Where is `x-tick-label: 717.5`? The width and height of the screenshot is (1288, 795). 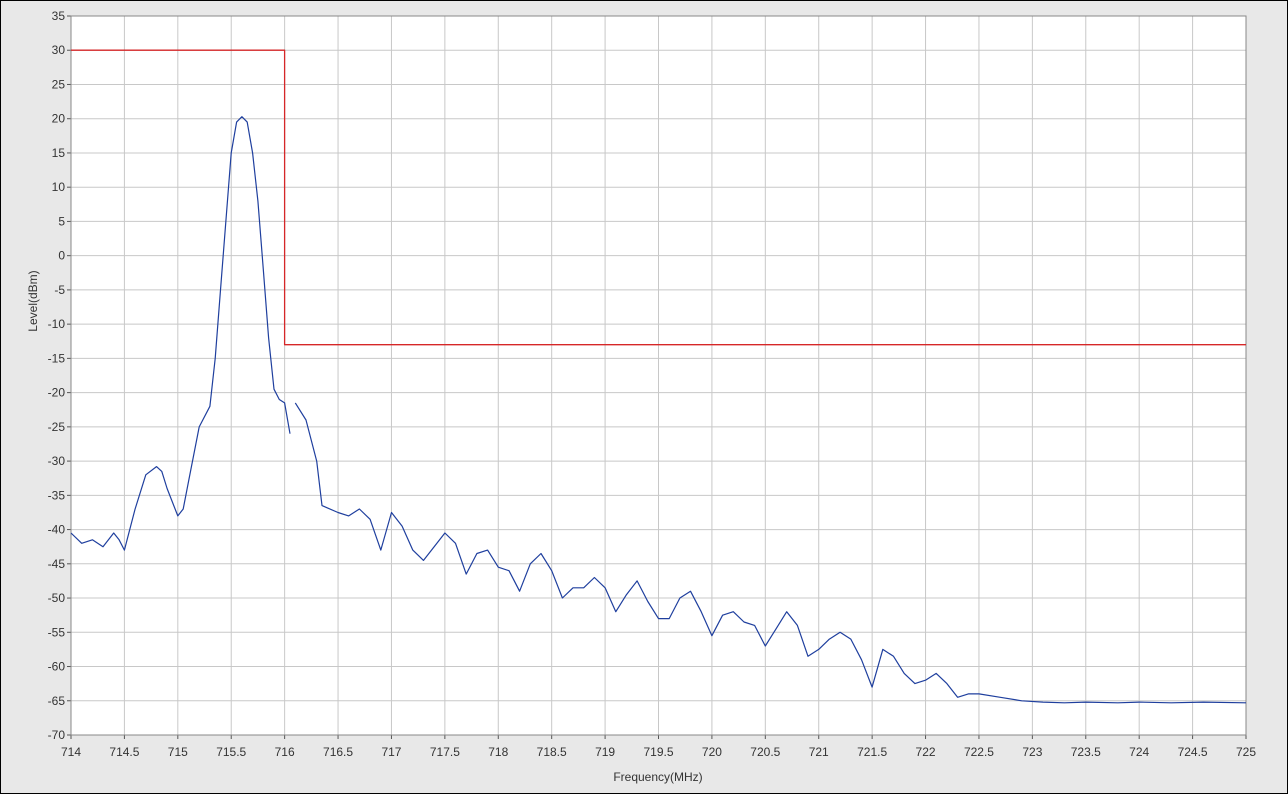 x-tick-label: 717.5 is located at coordinates (445, 752).